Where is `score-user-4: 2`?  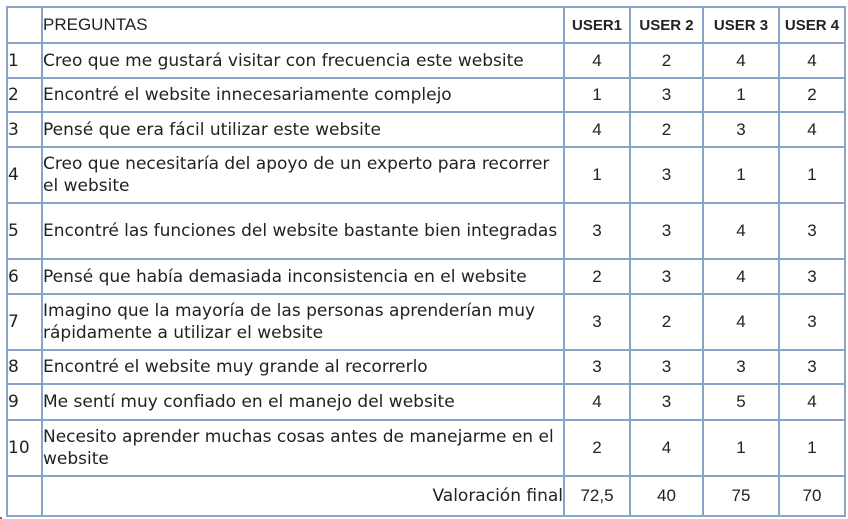 score-user-4: 2 is located at coordinates (812, 95).